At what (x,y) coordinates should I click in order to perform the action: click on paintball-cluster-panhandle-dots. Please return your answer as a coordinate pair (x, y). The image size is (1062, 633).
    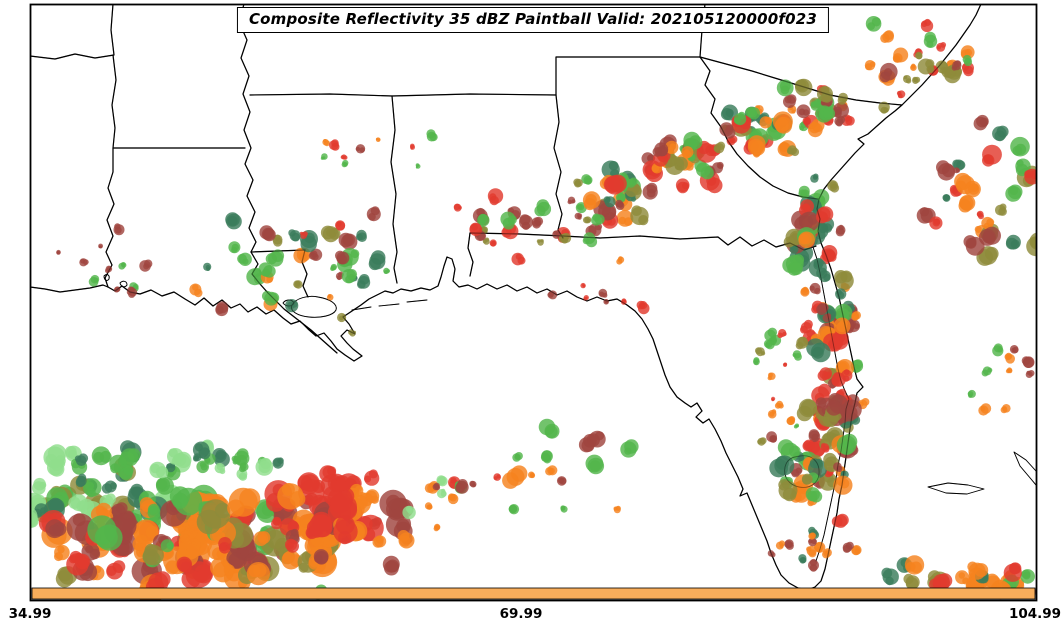
    Looking at the image, I should click on (598, 285).